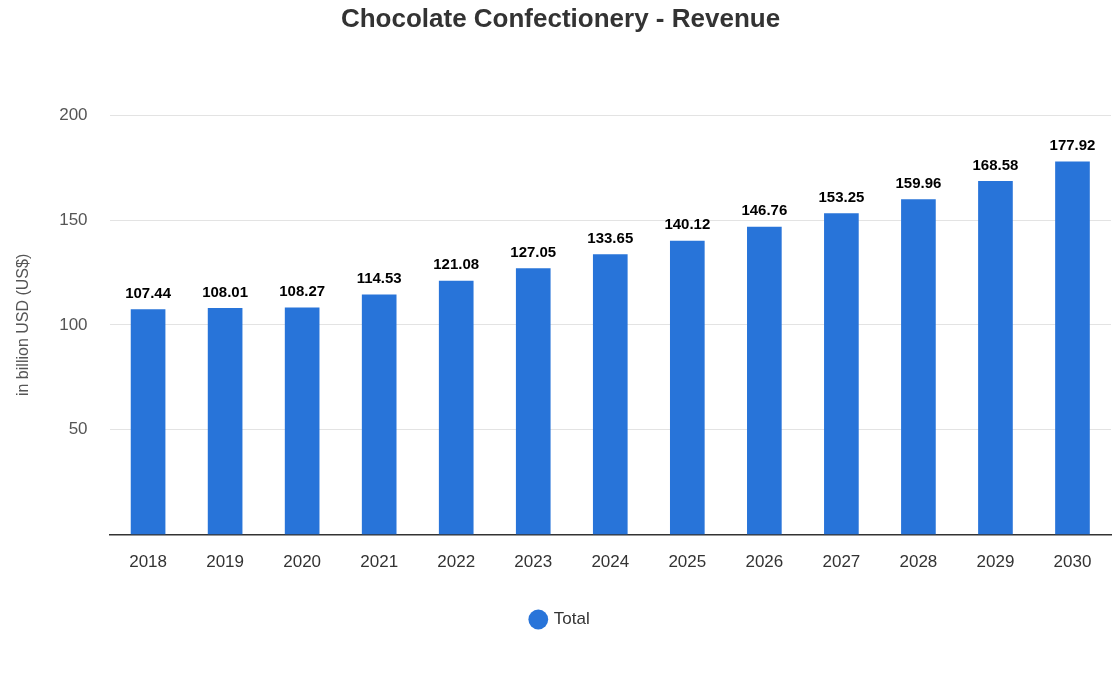 This screenshot has height=688, width=1115. What do you see at coordinates (687, 224) in the screenshot?
I see `data-label: 140.12` at bounding box center [687, 224].